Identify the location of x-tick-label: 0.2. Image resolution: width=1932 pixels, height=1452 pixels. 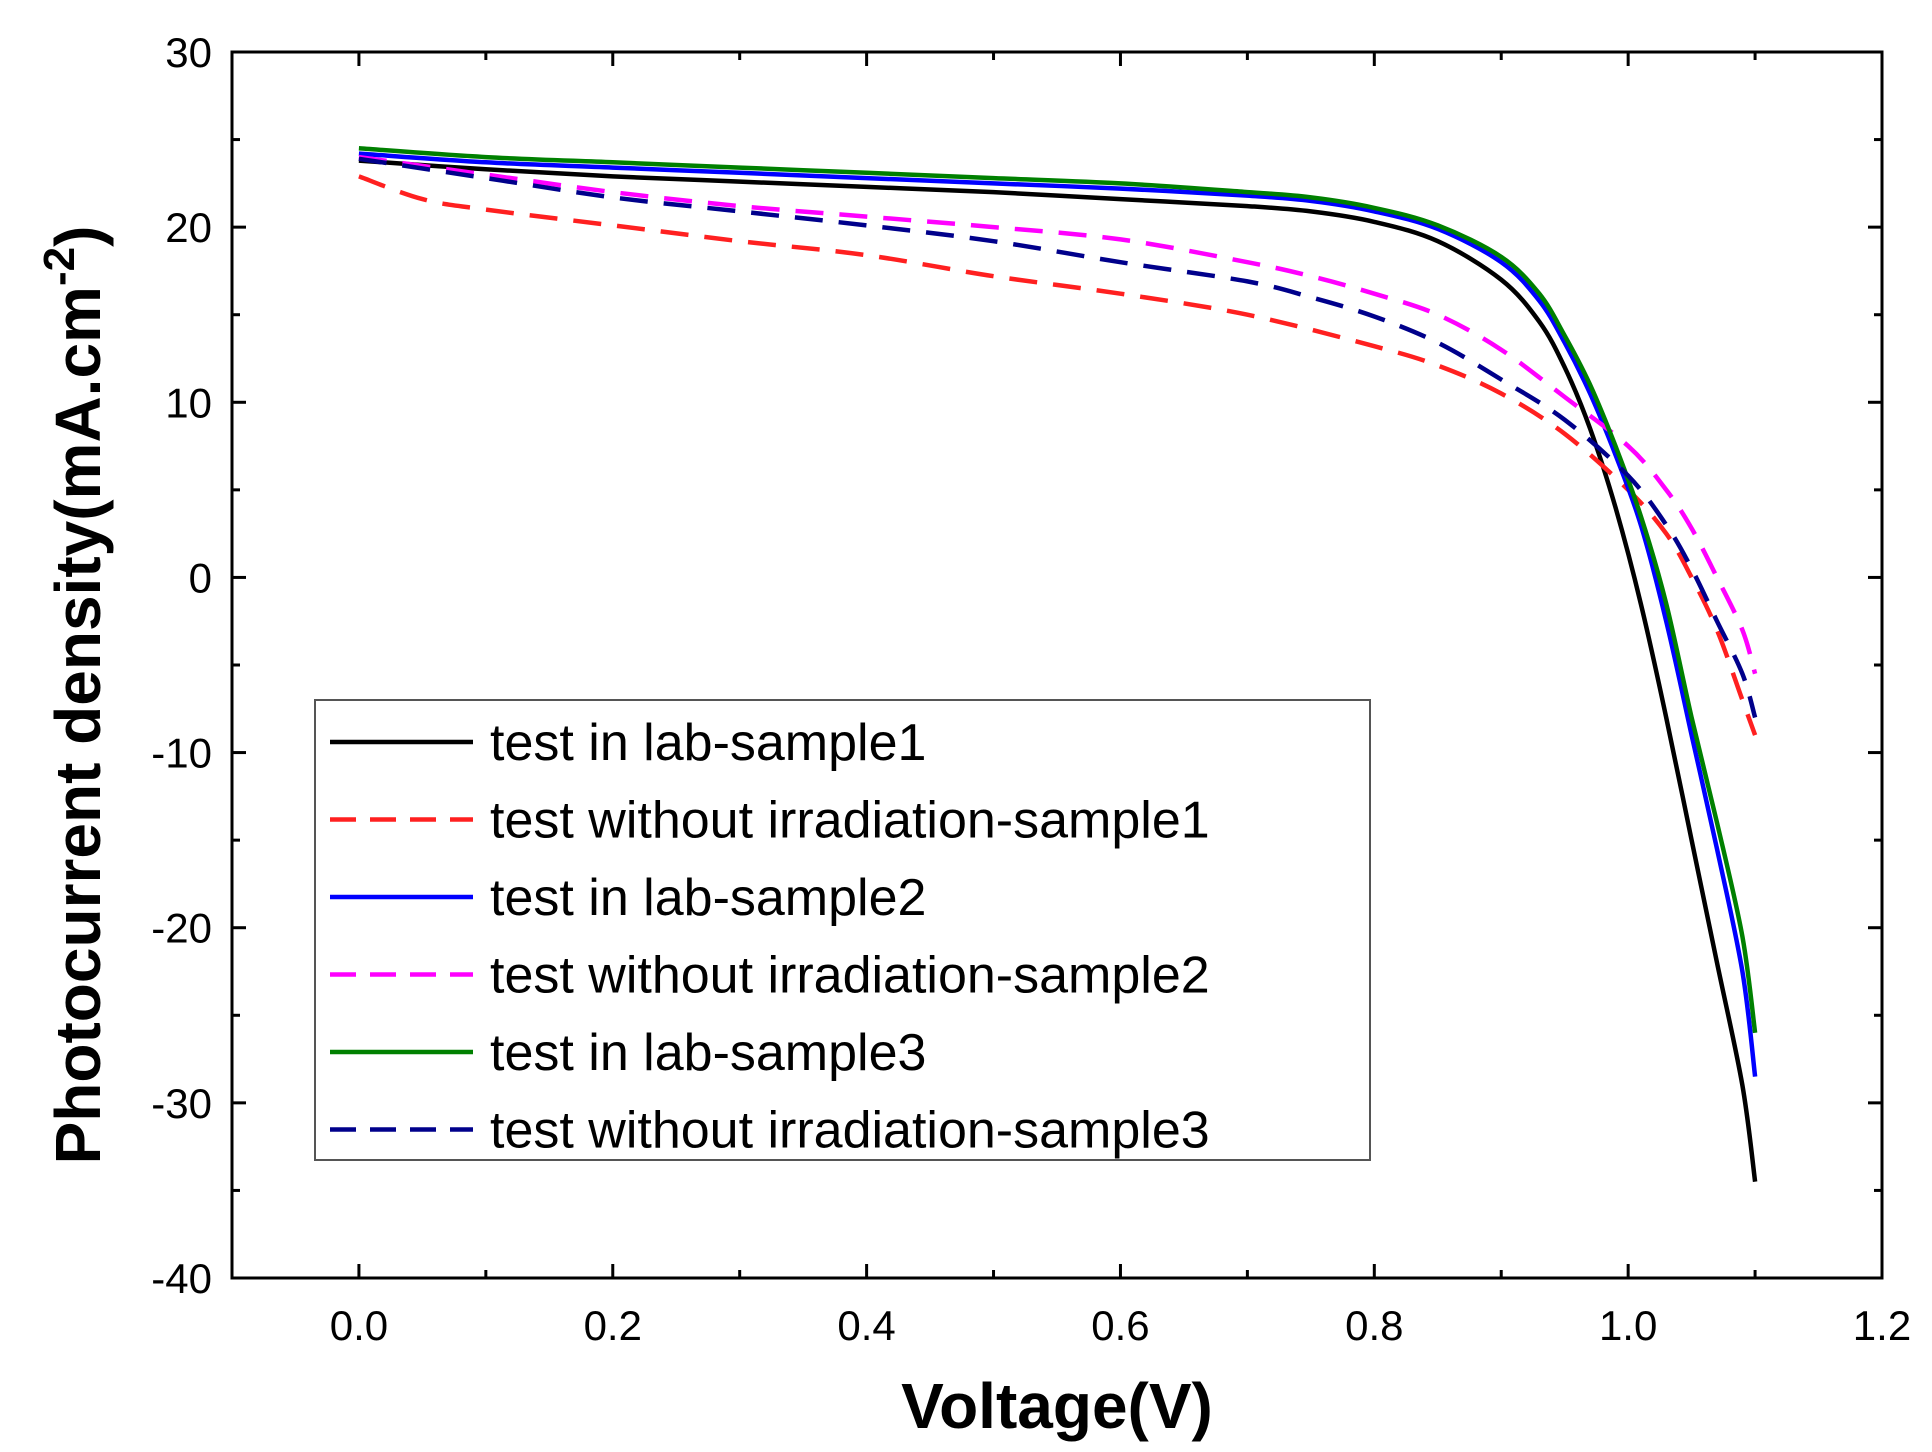
(613, 1325).